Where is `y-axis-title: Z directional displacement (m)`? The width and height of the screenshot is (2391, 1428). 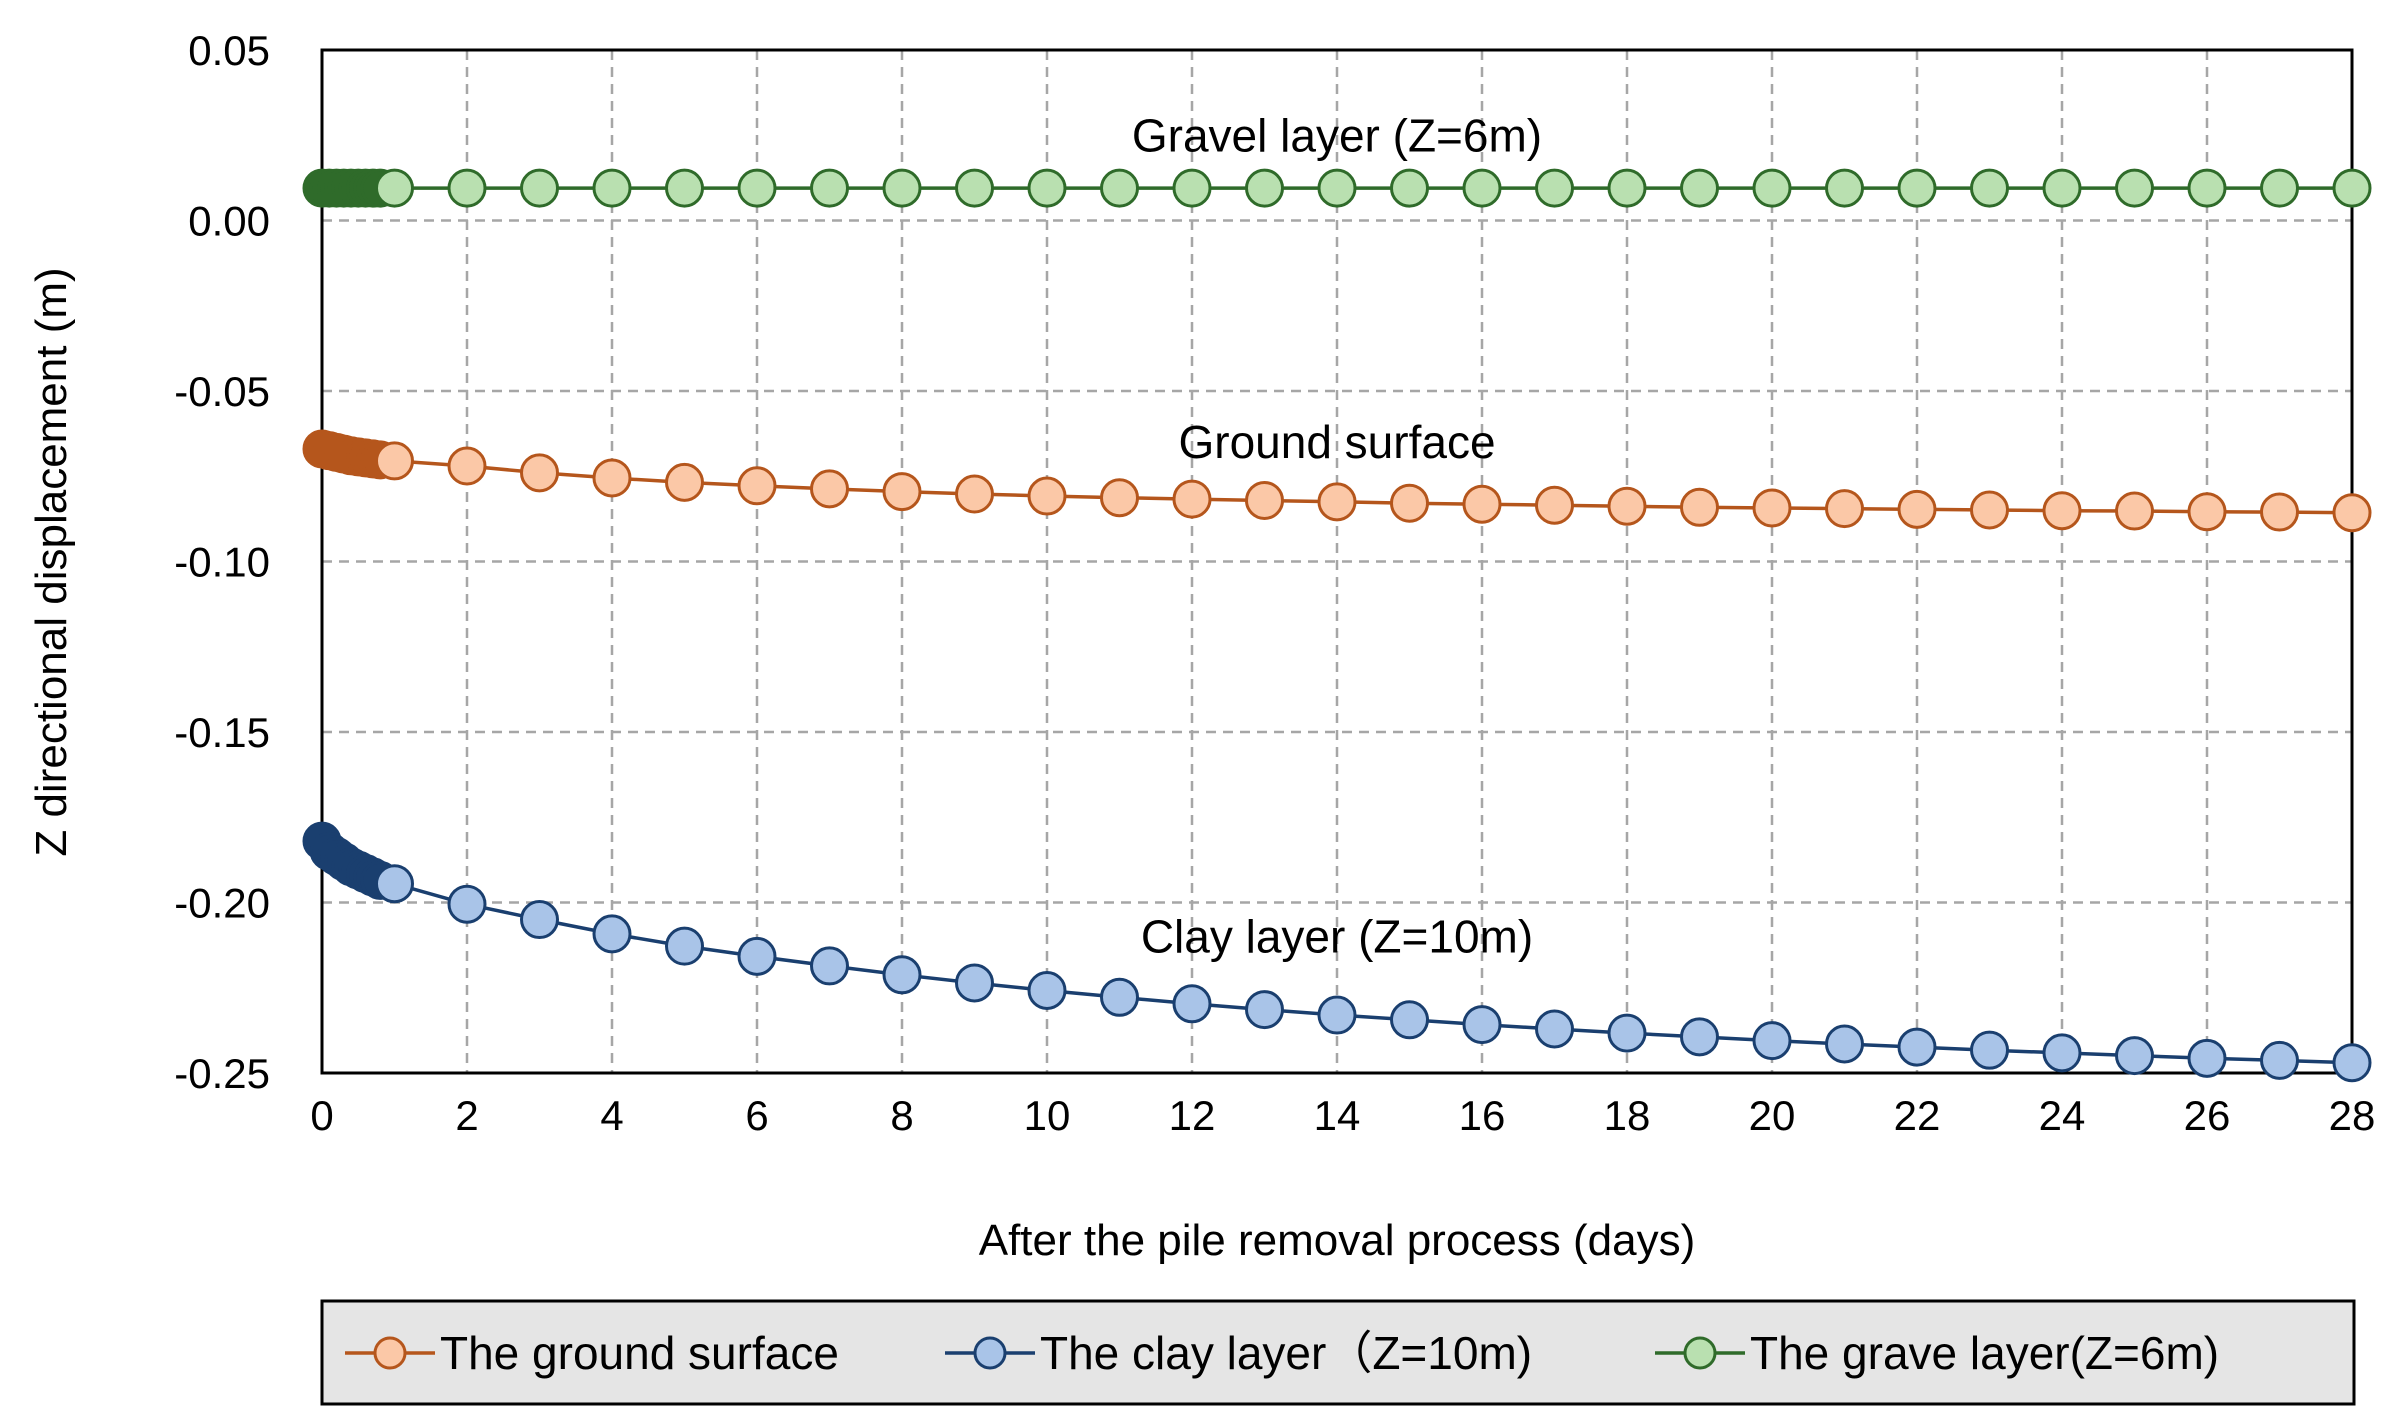 y-axis-title: Z directional displacement (m) is located at coordinates (51, 561).